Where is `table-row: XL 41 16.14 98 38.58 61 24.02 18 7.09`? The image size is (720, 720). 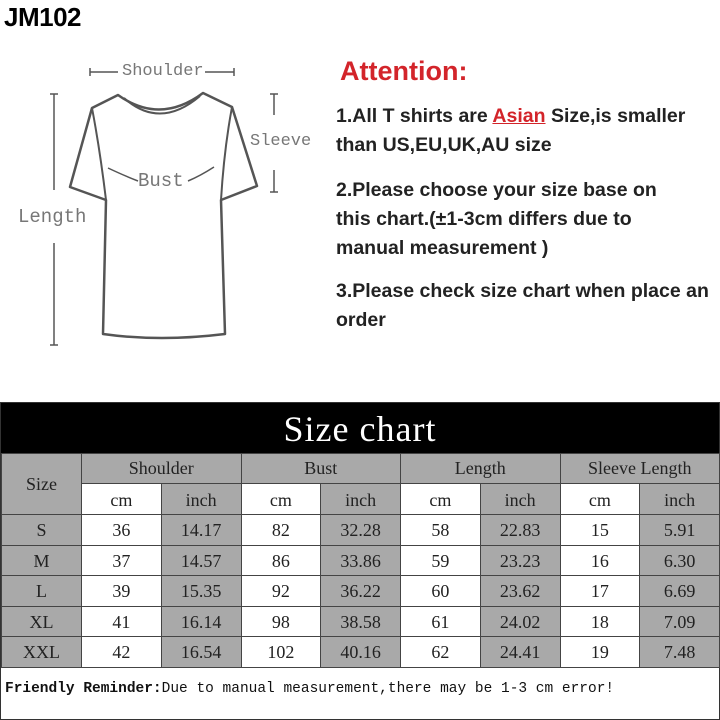 table-row: XL 41 16.14 98 38.58 61 24.02 18 7.09 is located at coordinates (360, 621).